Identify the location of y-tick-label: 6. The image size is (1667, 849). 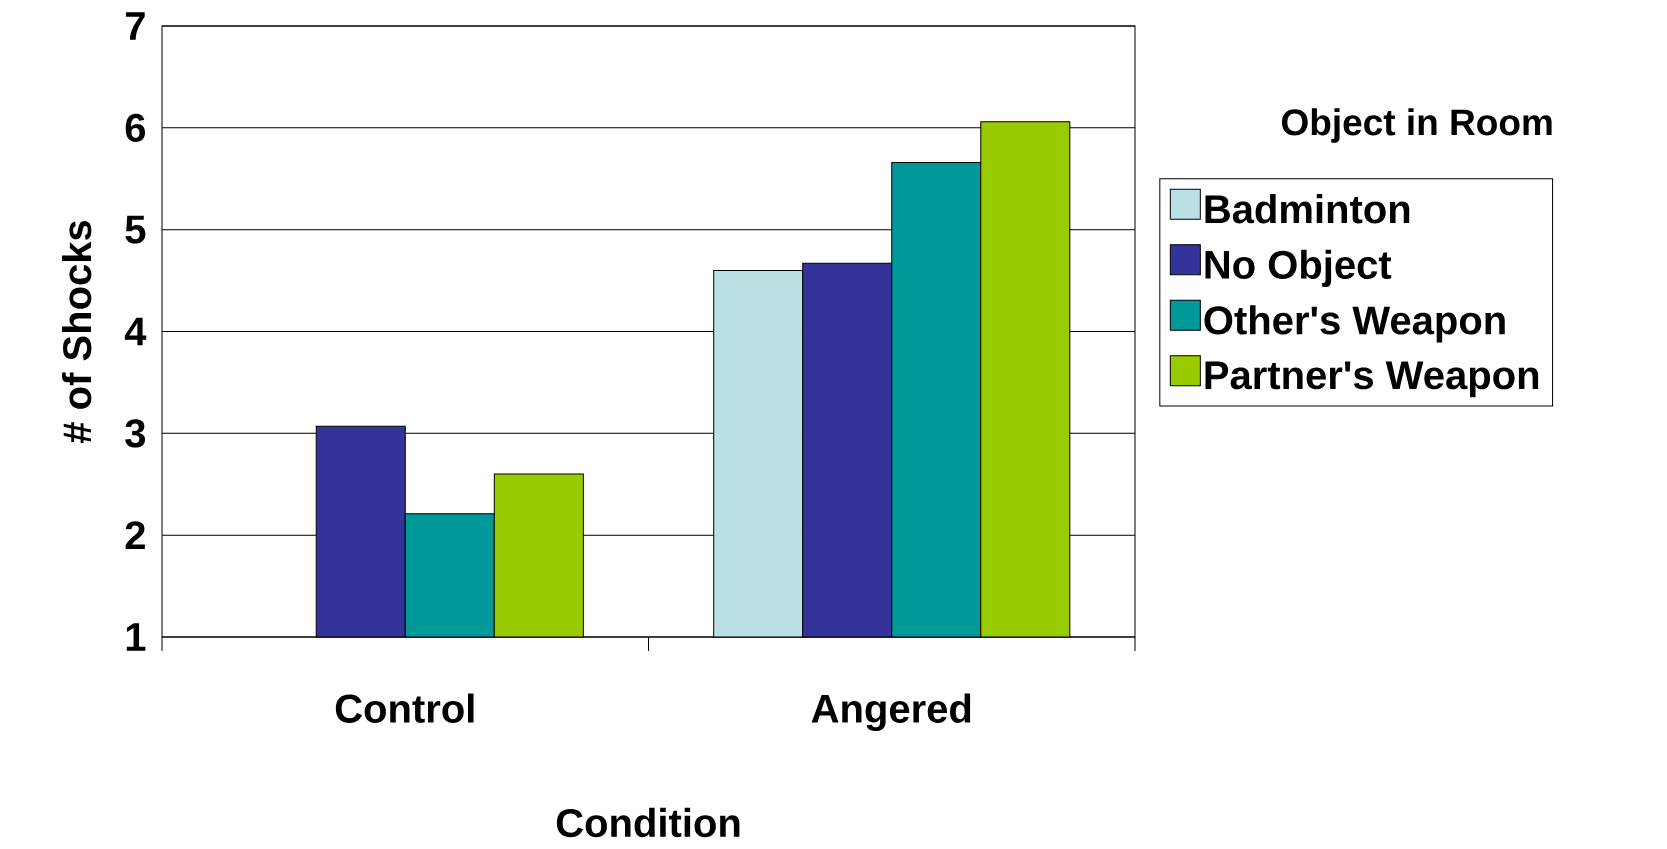
(135, 128).